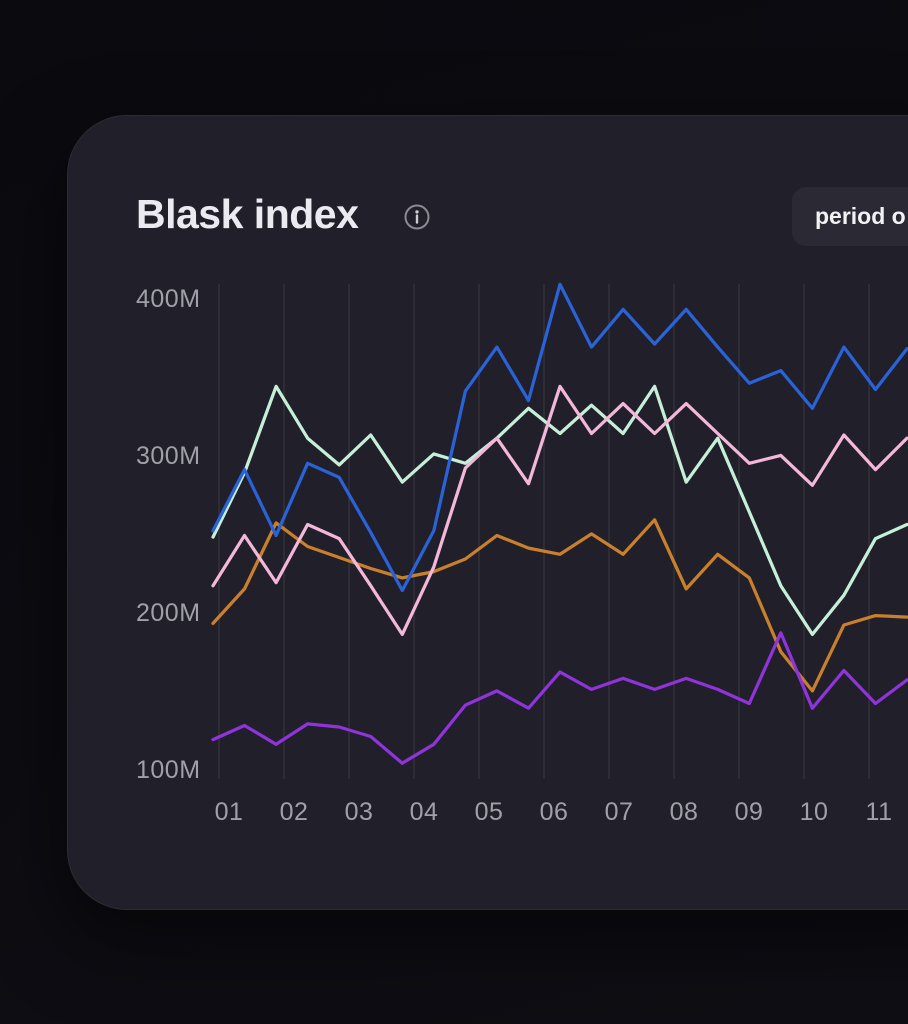 This screenshot has height=1024, width=908. I want to click on x-axis-label: 01, so click(229, 812).